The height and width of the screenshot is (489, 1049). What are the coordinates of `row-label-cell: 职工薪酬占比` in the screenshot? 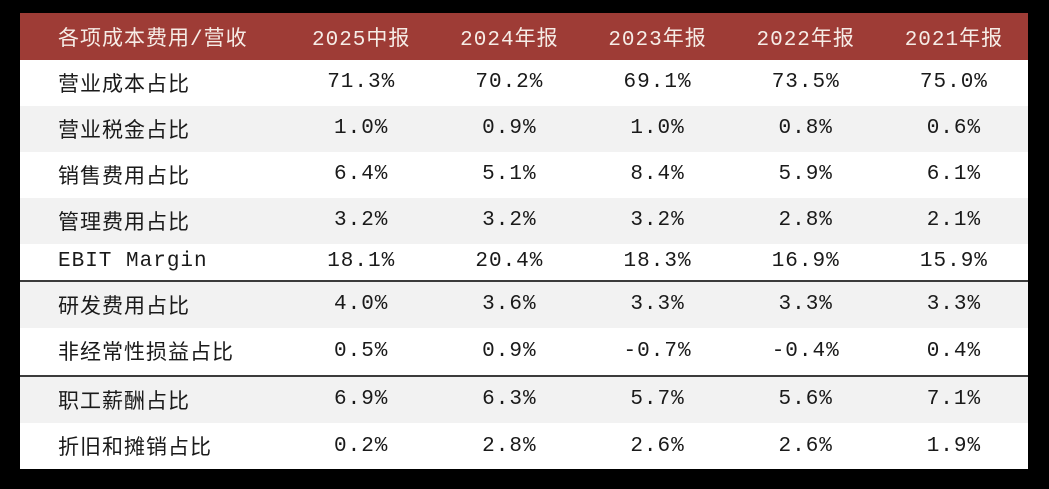 It's located at (124, 403).